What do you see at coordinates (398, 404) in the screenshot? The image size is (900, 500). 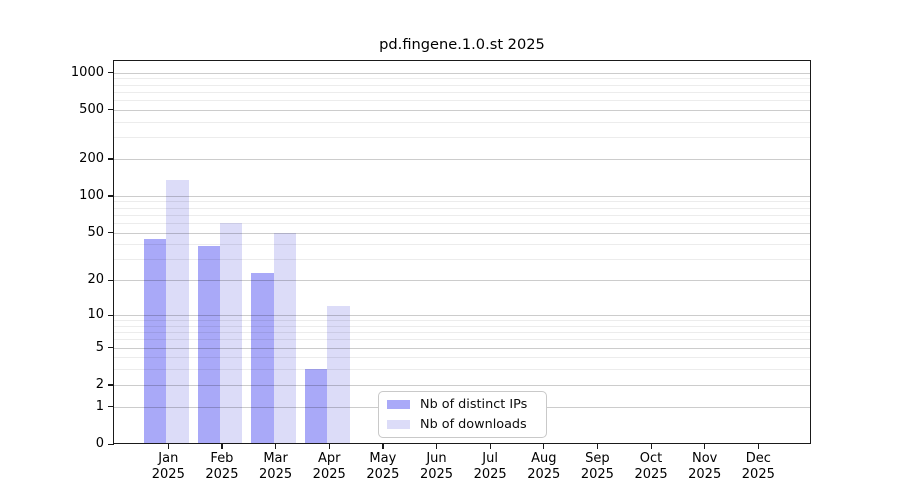 I see `legend-swatch-distinct-ips-icon` at bounding box center [398, 404].